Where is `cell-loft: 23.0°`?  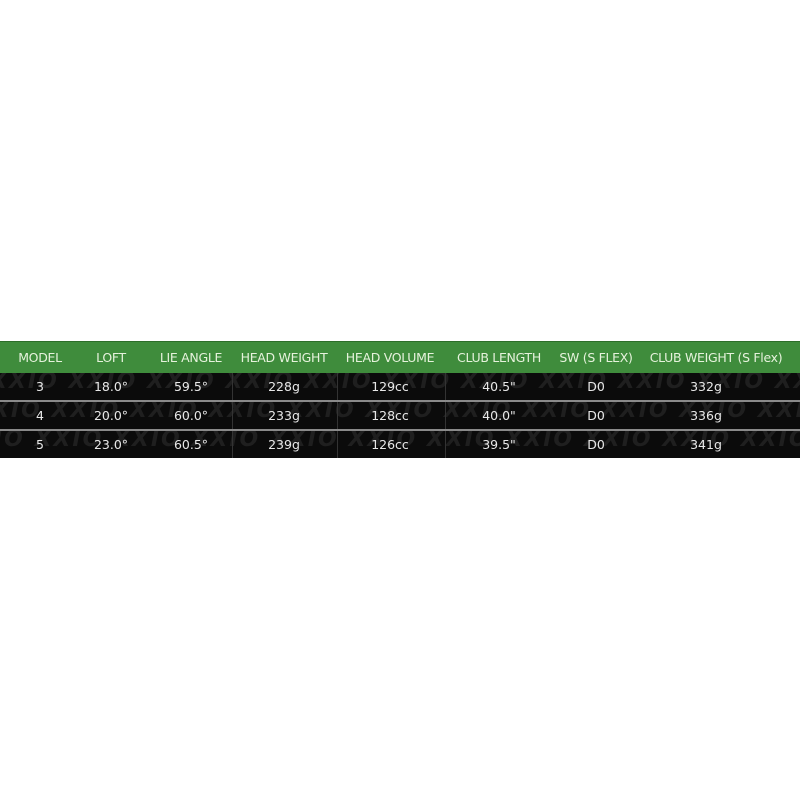
cell-loft: 23.0° is located at coordinates (111, 444).